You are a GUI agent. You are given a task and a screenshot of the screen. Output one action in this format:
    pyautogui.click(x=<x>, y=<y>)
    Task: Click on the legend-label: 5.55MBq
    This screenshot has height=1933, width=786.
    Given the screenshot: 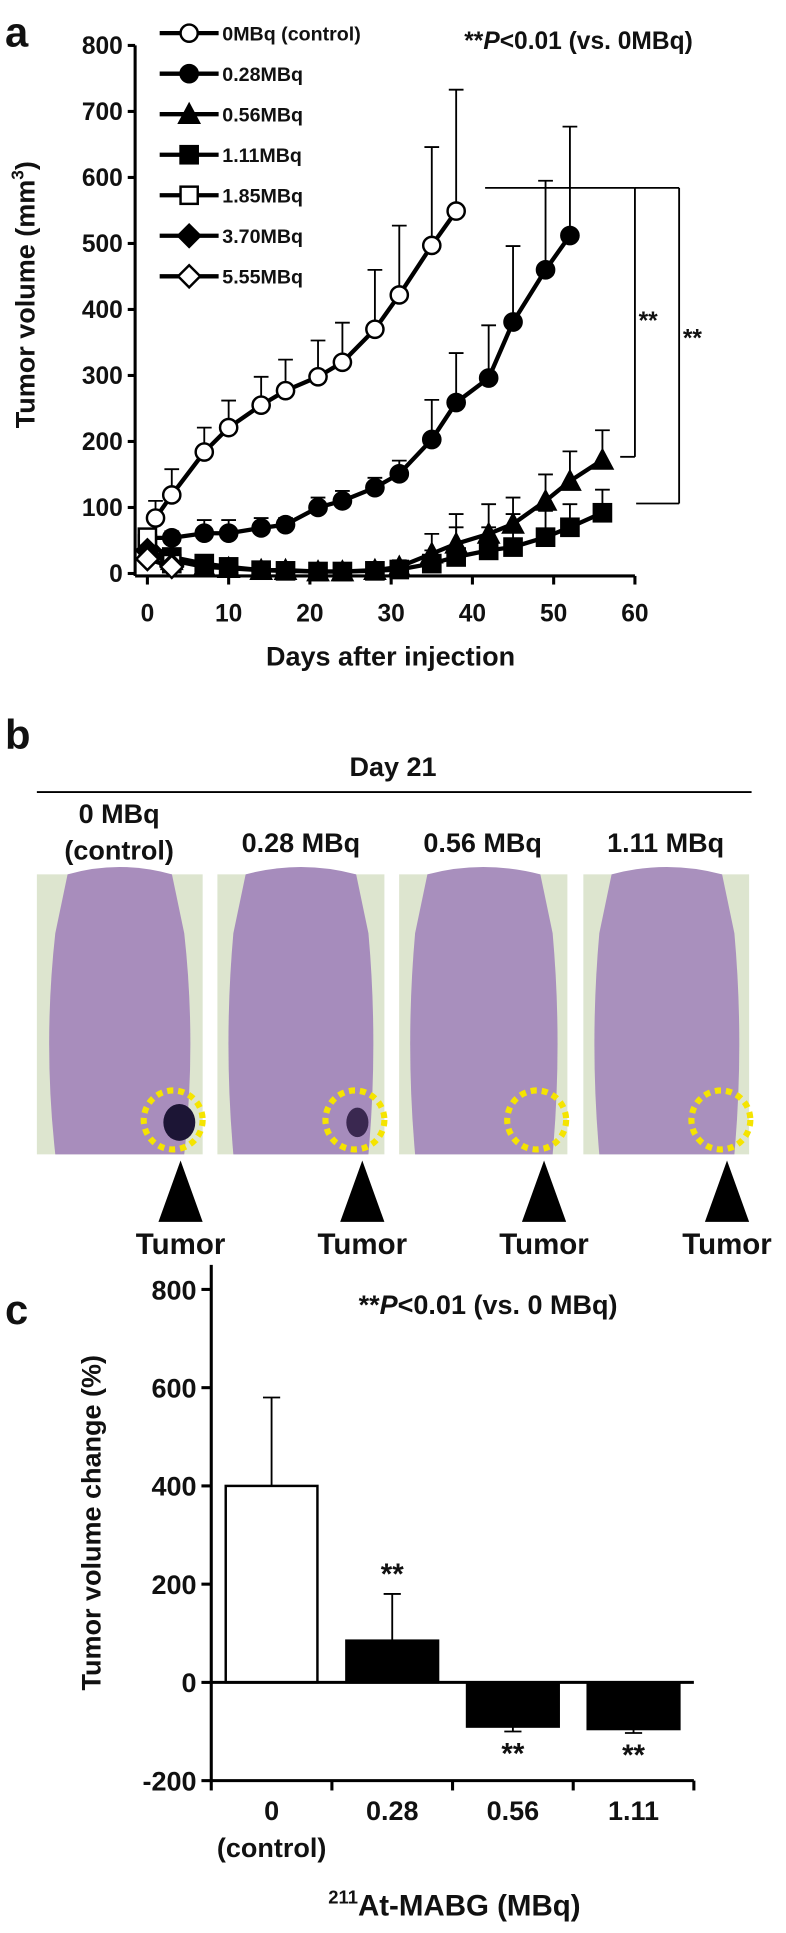 What is the action you would take?
    pyautogui.click(x=262, y=278)
    